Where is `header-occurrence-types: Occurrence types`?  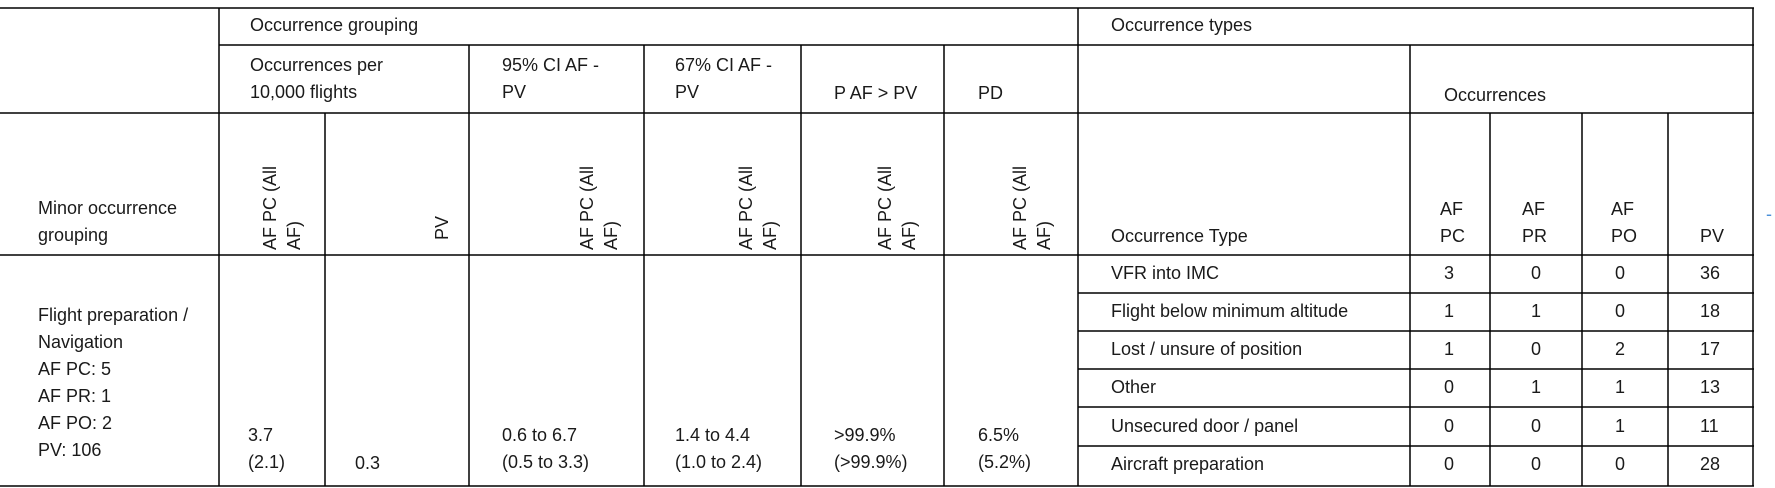
header-occurrence-types: Occurrence types is located at coordinates (1182, 25).